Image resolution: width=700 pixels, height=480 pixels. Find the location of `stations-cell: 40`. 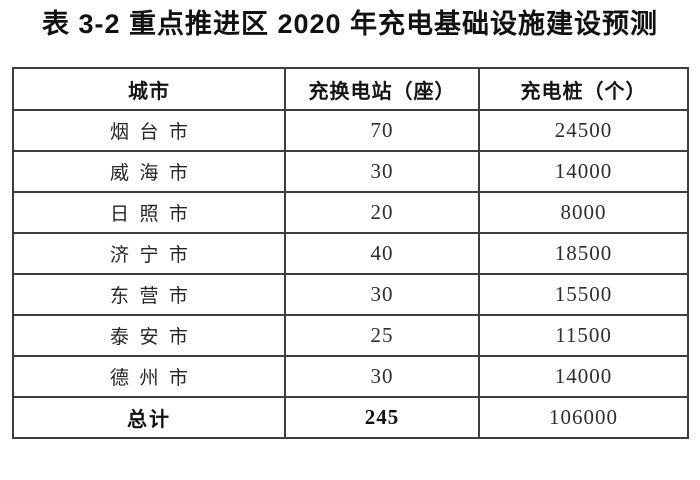

stations-cell: 40 is located at coordinates (382, 253).